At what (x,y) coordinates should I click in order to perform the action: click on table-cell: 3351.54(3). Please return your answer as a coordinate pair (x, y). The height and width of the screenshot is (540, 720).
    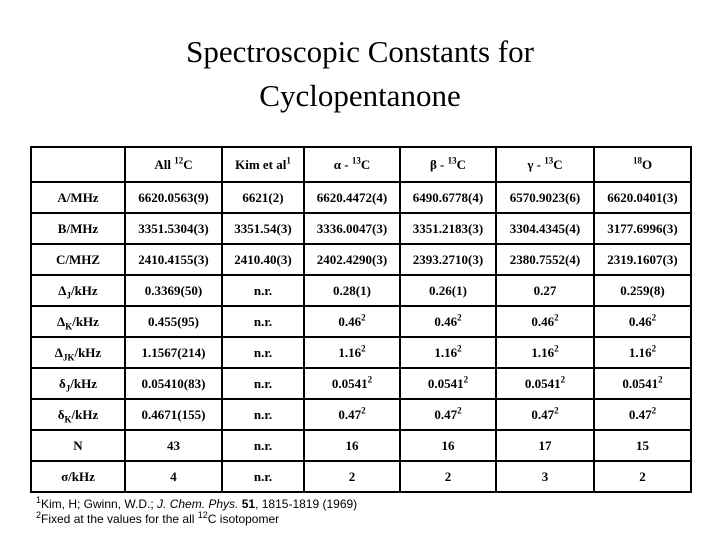
    Looking at the image, I should click on (263, 228).